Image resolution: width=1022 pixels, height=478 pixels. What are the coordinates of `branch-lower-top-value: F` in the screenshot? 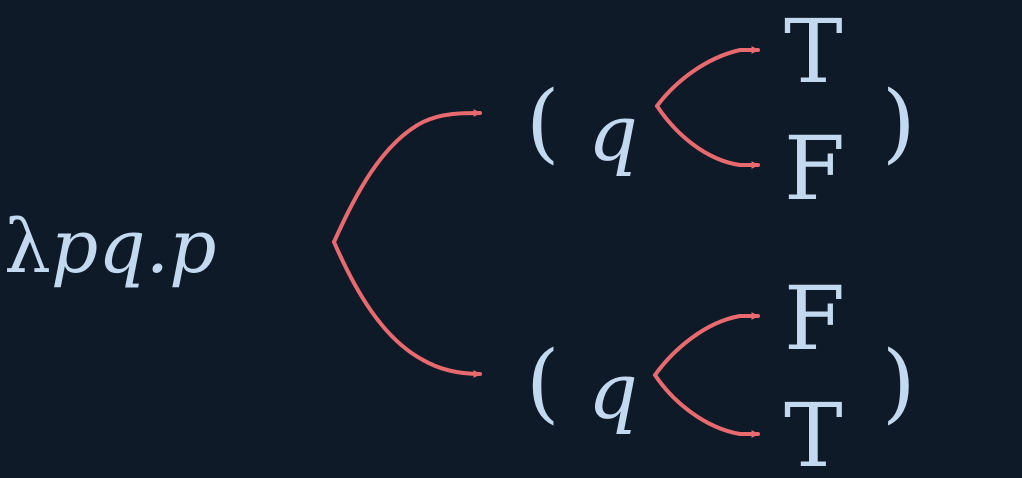 It's located at (814, 318).